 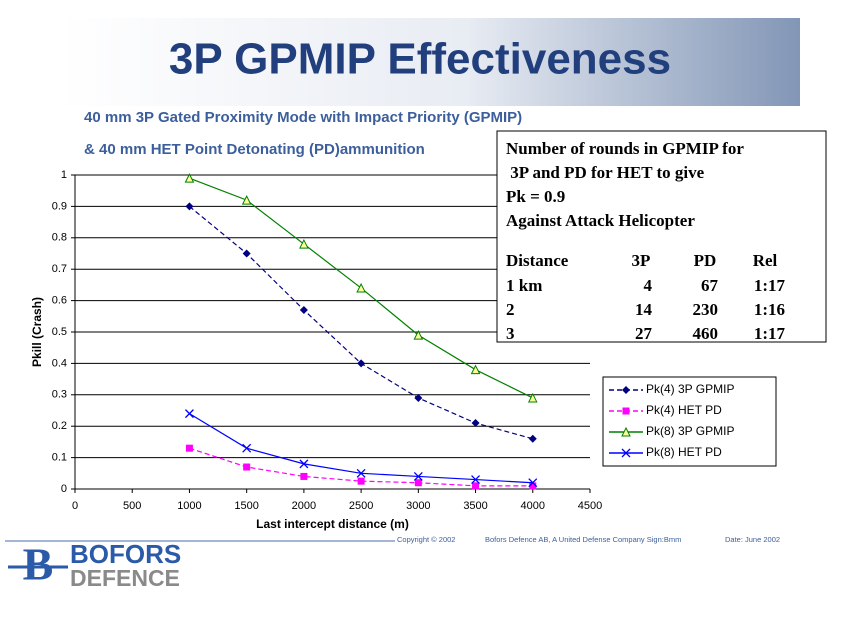 I want to click on y-axis-label: Pkill (Crash), so click(x=37, y=332).